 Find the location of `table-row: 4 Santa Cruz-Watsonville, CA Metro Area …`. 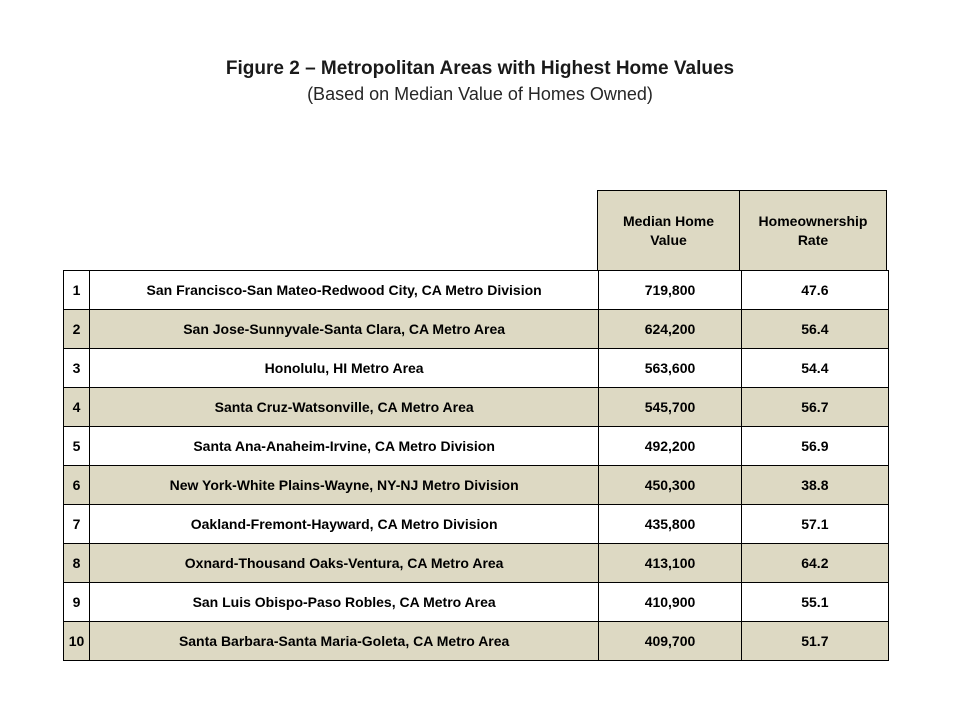

table-row: 4 Santa Cruz-Watsonville, CA Metro Area … is located at coordinates (476, 407).